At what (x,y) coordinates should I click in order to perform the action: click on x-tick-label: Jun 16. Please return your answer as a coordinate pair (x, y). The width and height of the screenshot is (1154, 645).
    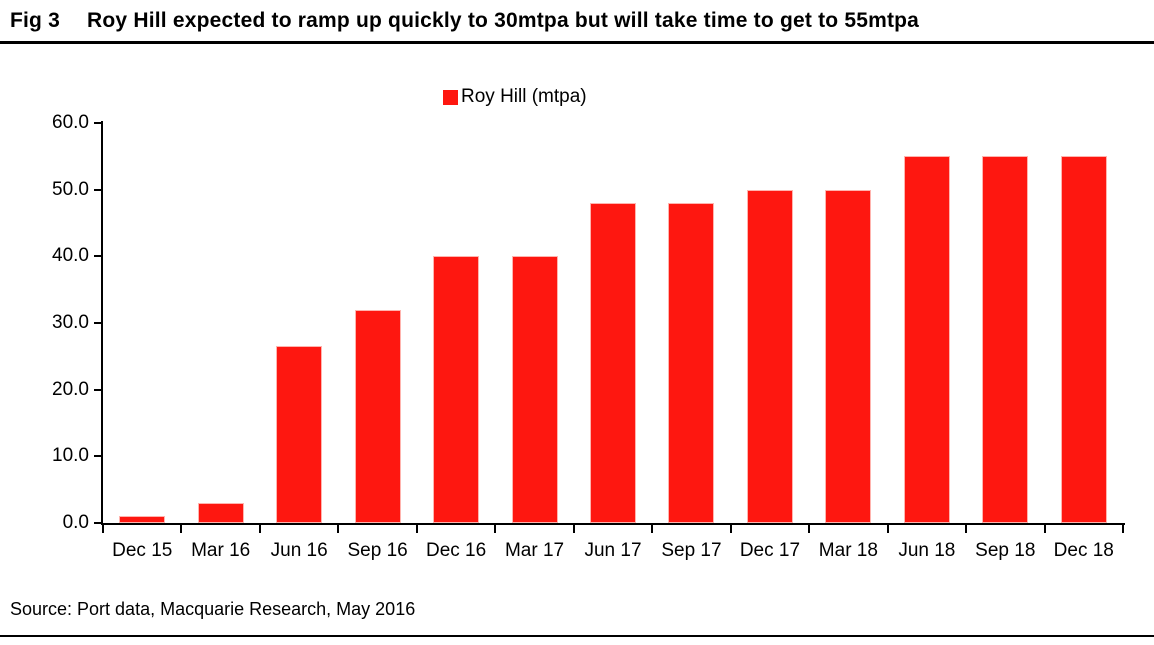
    Looking at the image, I should click on (299, 550).